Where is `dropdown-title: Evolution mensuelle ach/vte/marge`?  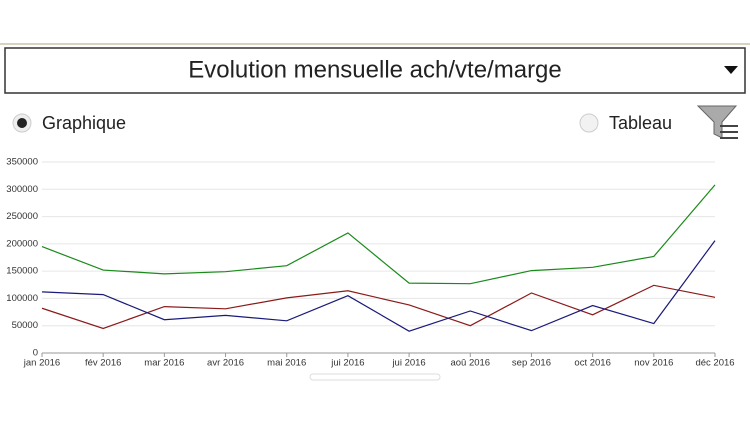
dropdown-title: Evolution mensuelle ach/vte/marge is located at coordinates (375, 69).